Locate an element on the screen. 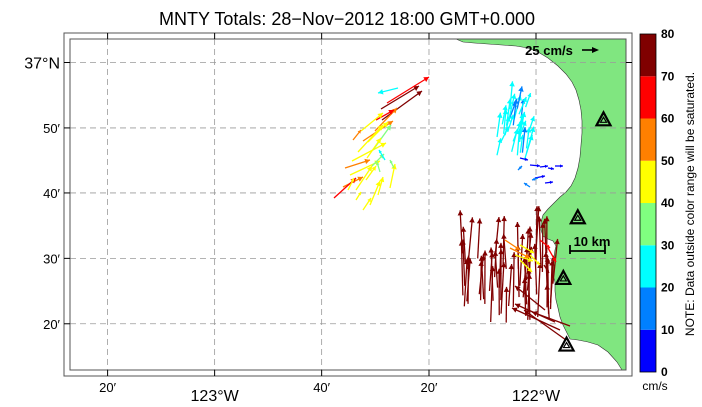  colorbar-tick-label: 80 is located at coordinates (668, 34).